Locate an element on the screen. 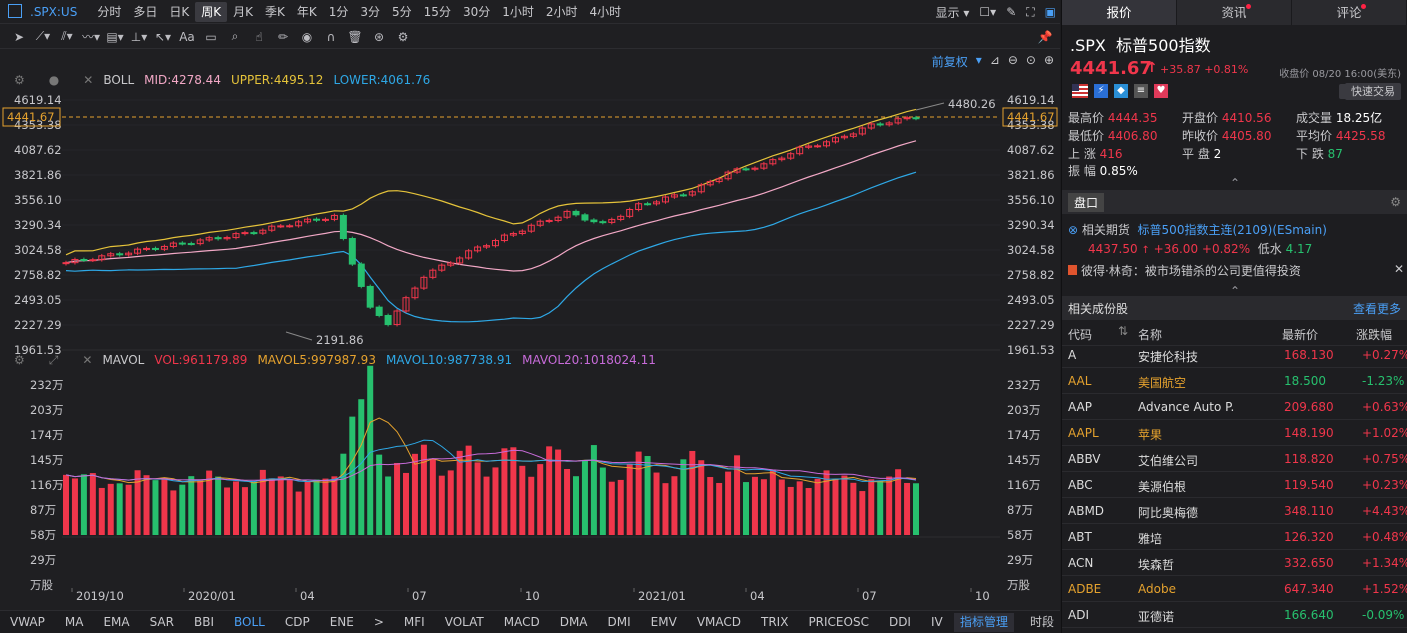 The image size is (1407, 633). tab-indicator-15: VMACD is located at coordinates (718, 622).